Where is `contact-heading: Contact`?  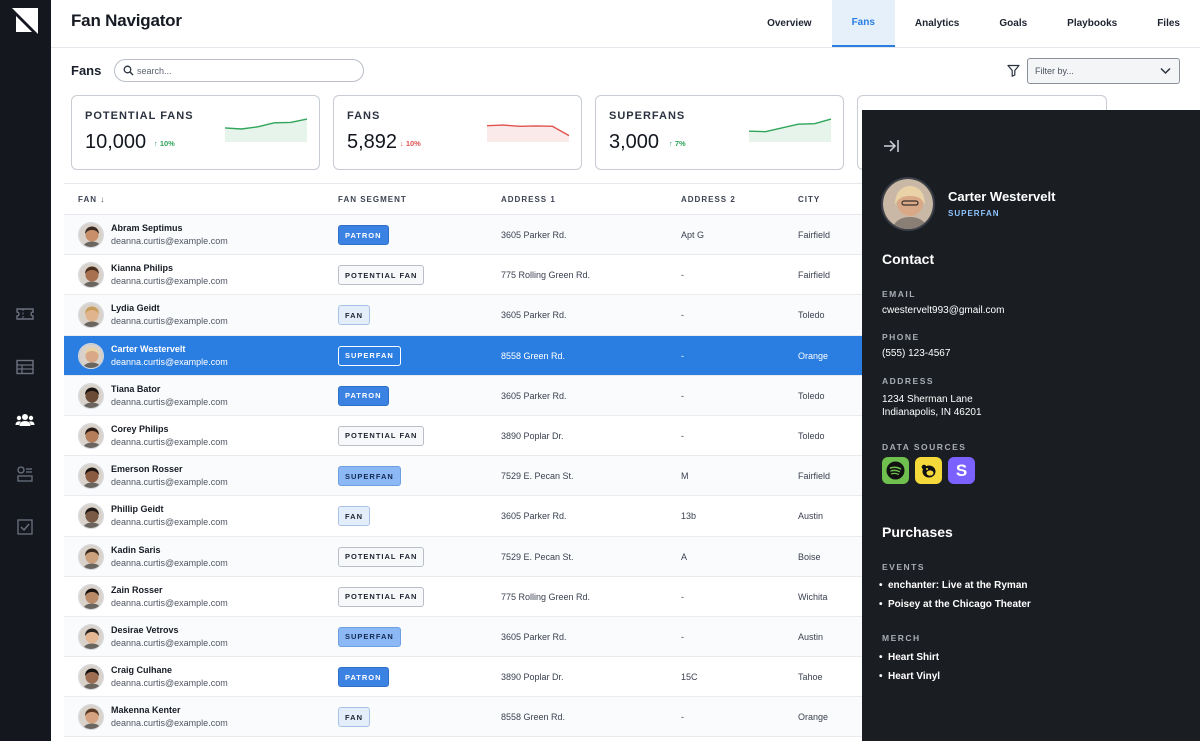 contact-heading: Contact is located at coordinates (908, 259).